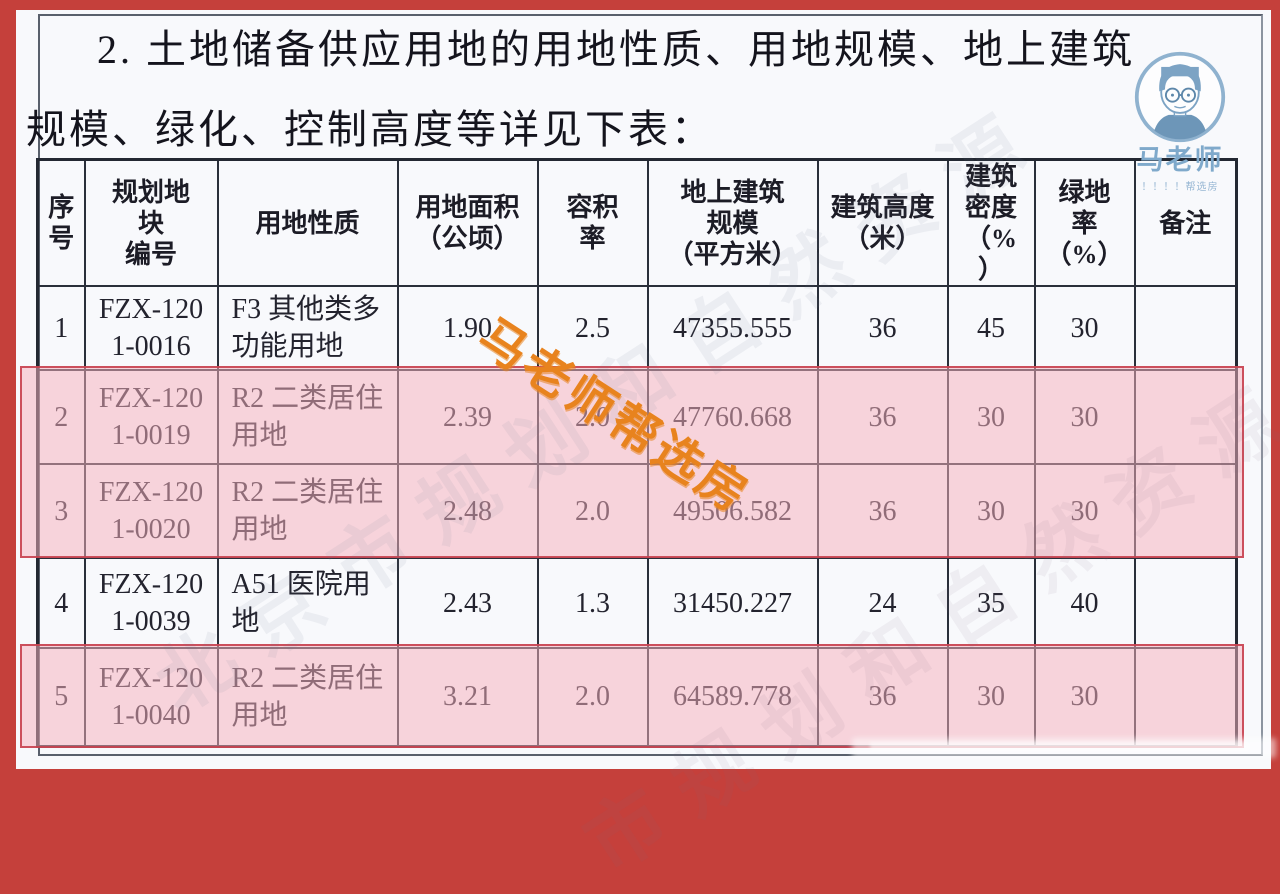  I want to click on cell-area: 3.21, so click(467, 697).